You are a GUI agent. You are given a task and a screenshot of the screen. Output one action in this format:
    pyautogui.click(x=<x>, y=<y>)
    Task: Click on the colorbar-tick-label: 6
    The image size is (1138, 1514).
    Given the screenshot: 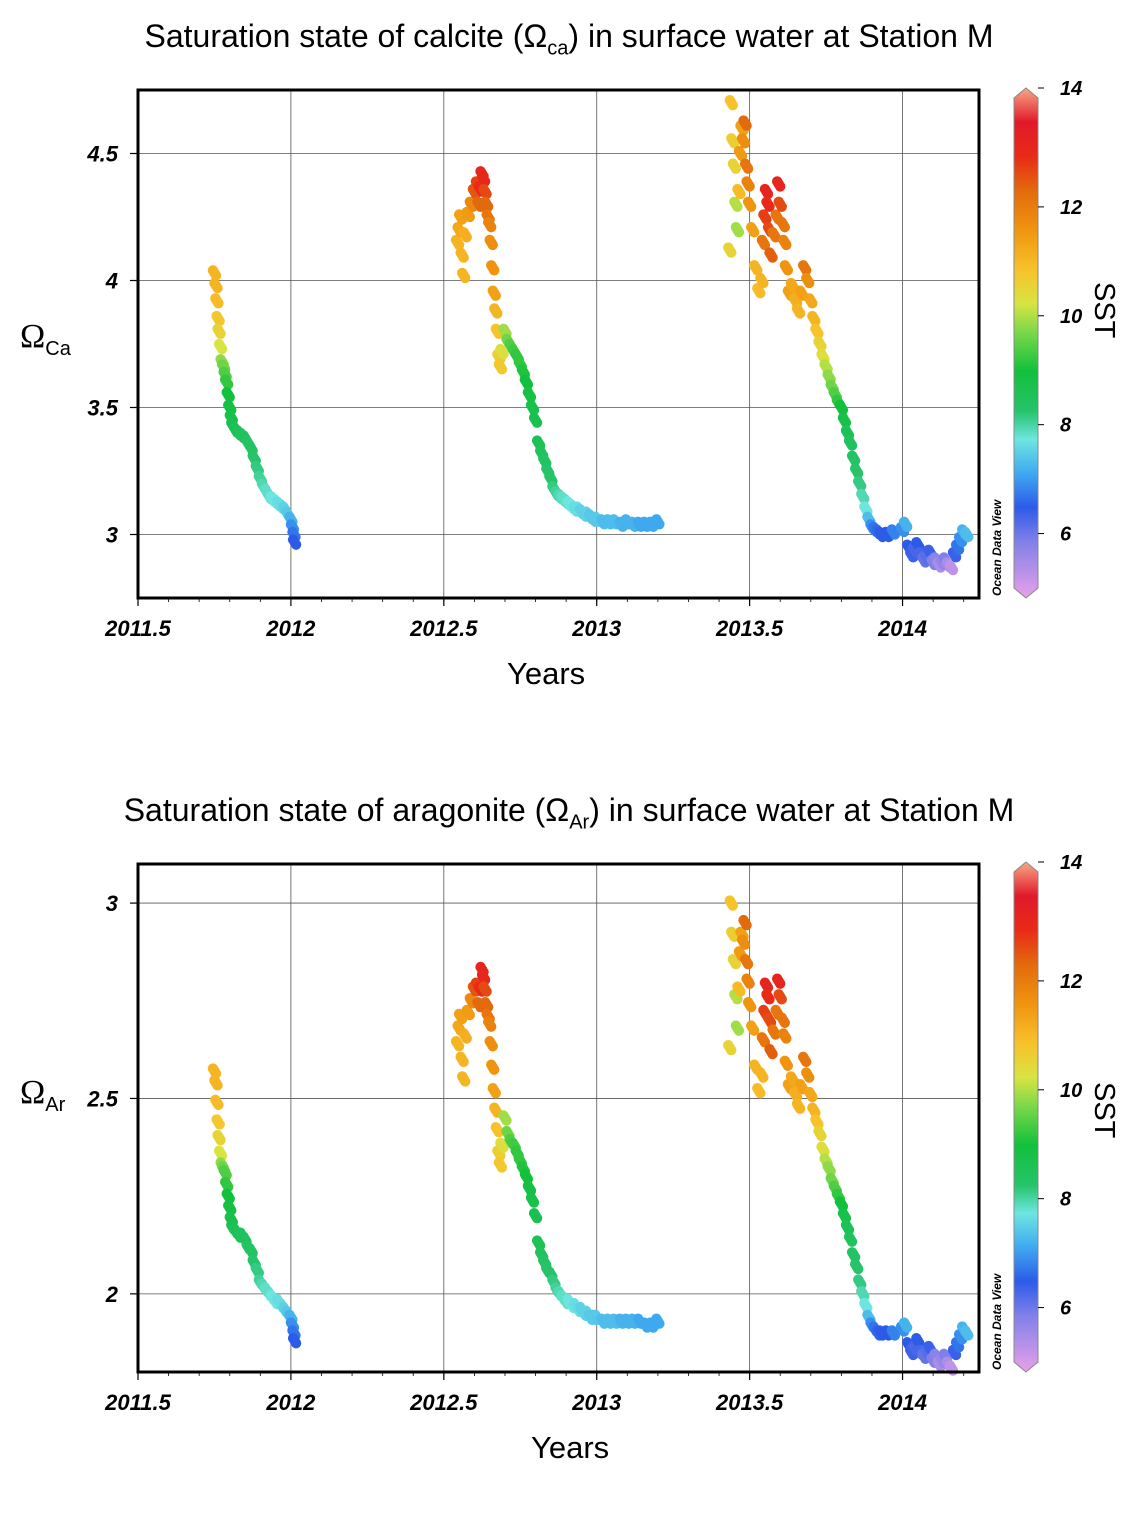 What is the action you would take?
    pyautogui.click(x=1066, y=1309)
    